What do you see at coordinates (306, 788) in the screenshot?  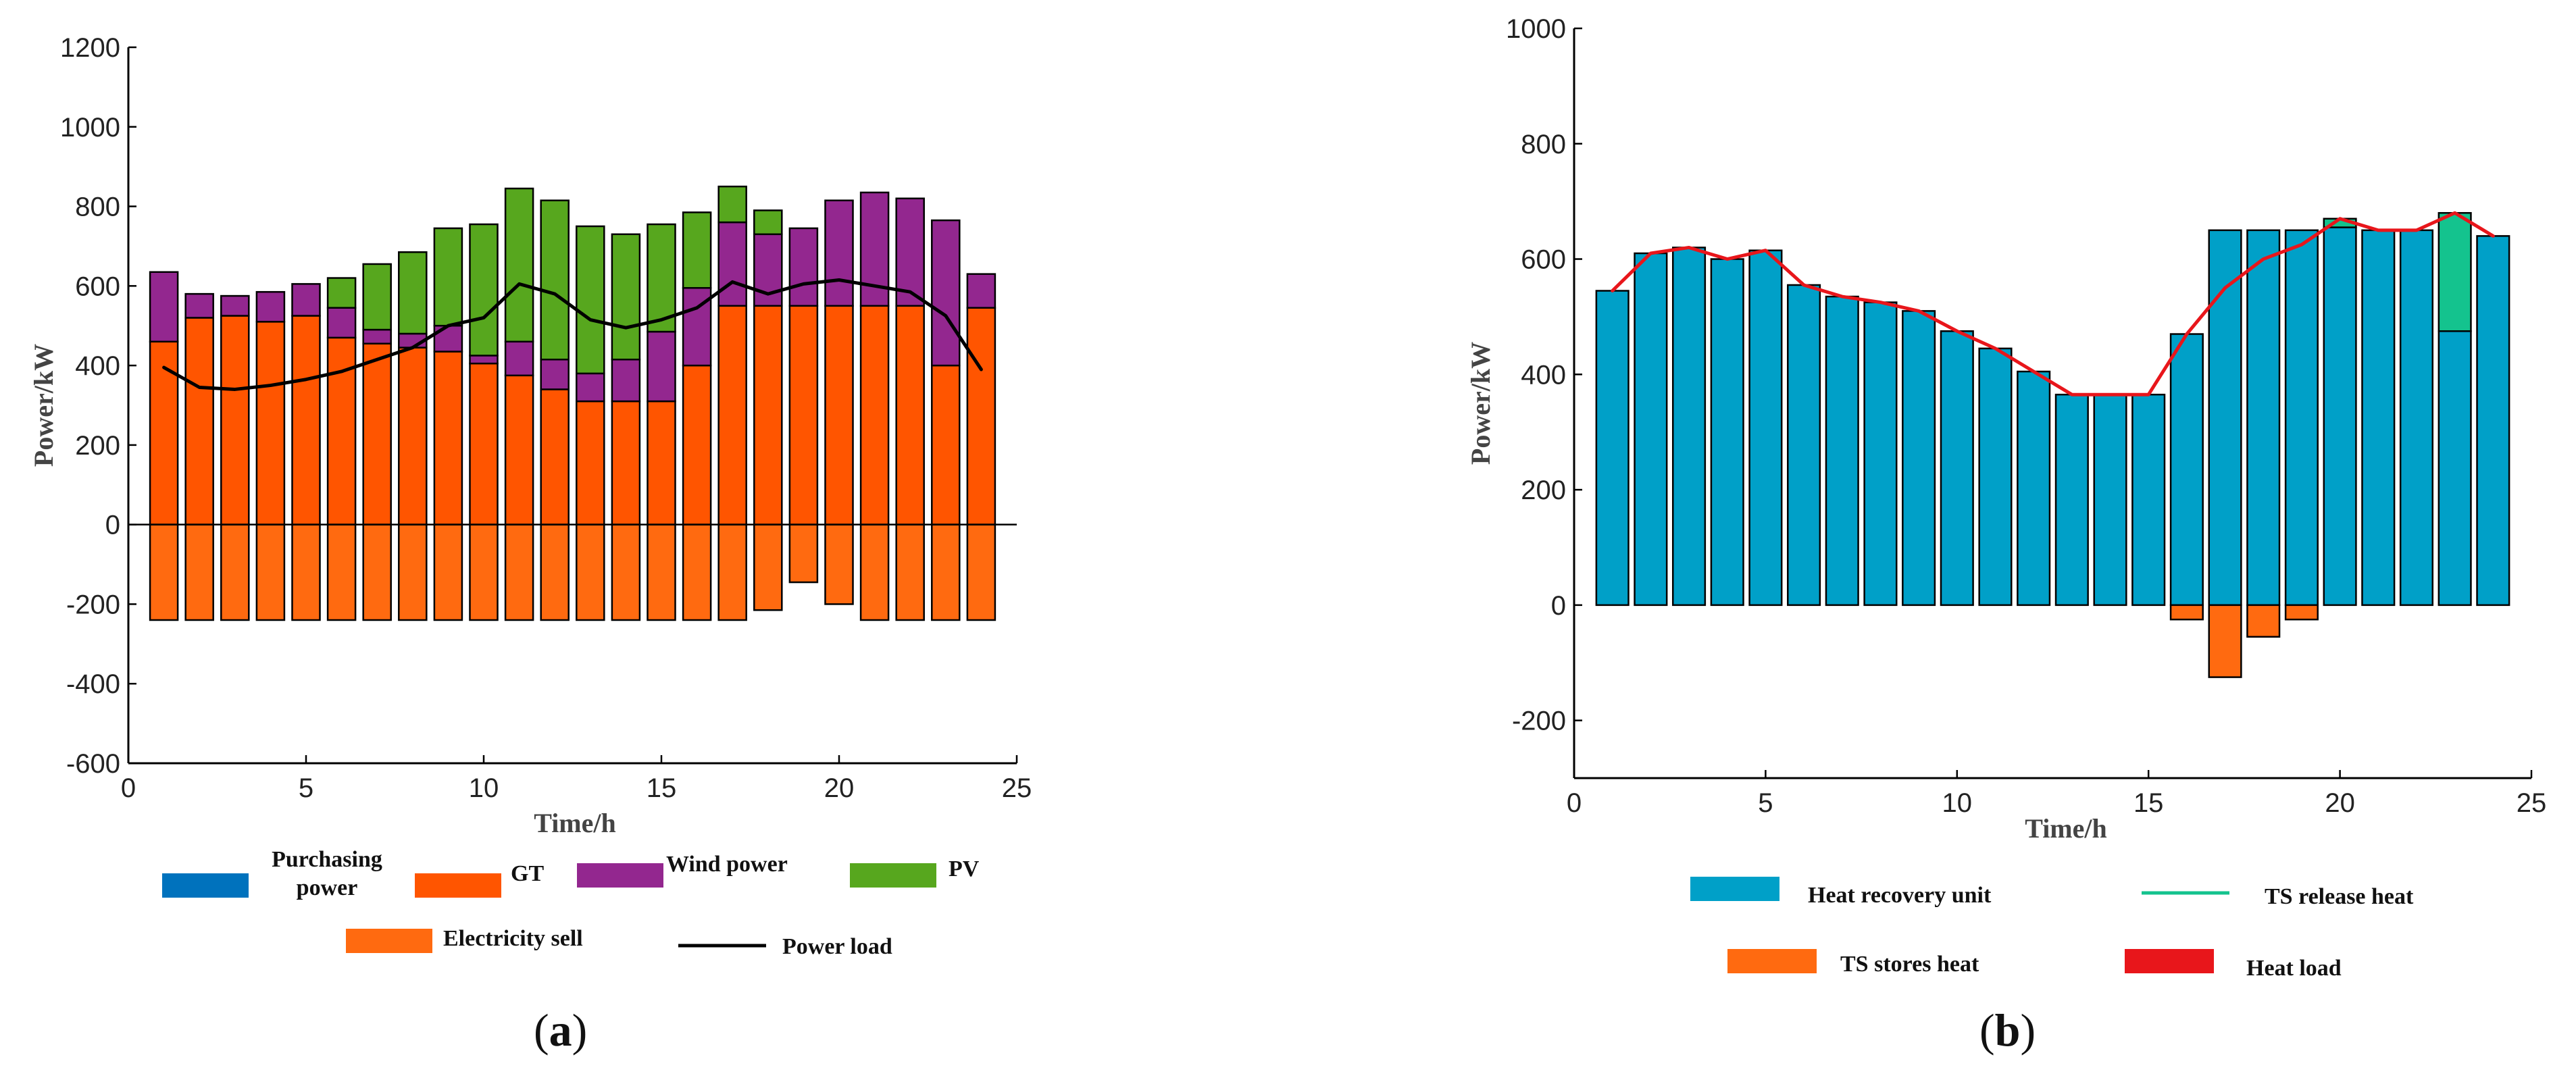 I see `x-tick-label: 5` at bounding box center [306, 788].